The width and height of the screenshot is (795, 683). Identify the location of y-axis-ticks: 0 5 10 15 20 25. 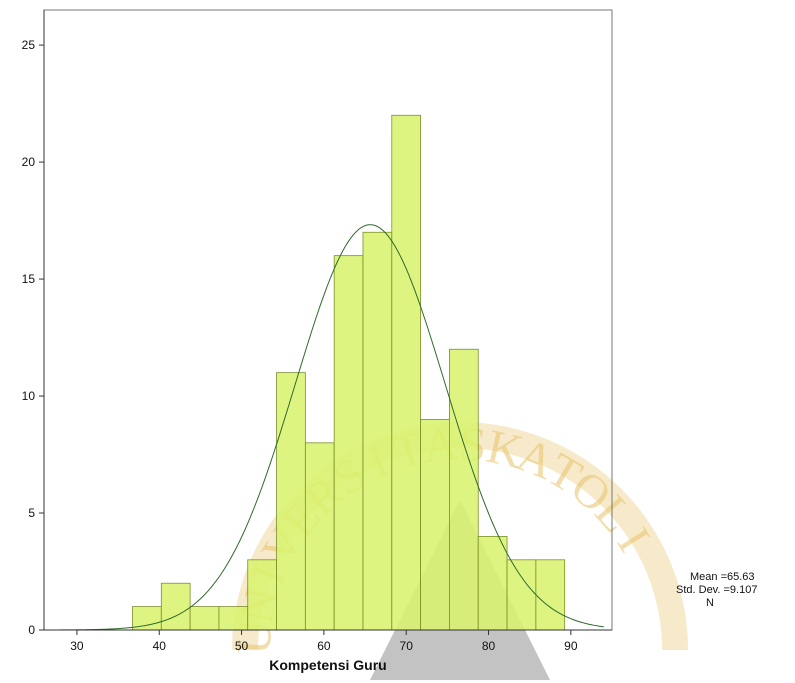
(33, 337).